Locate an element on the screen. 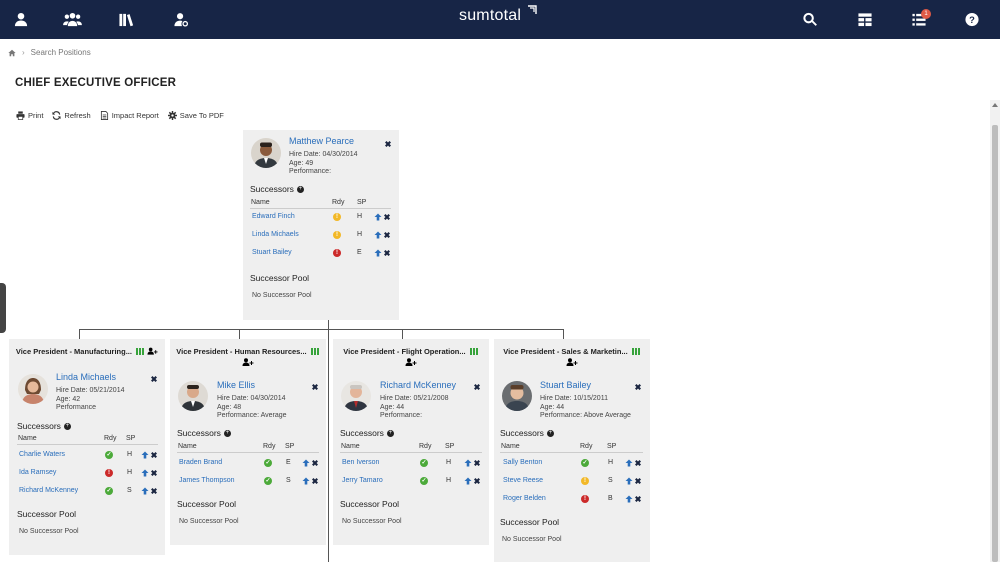 The width and height of the screenshot is (1000, 562). vertical-scrollbar is located at coordinates (995, 331).